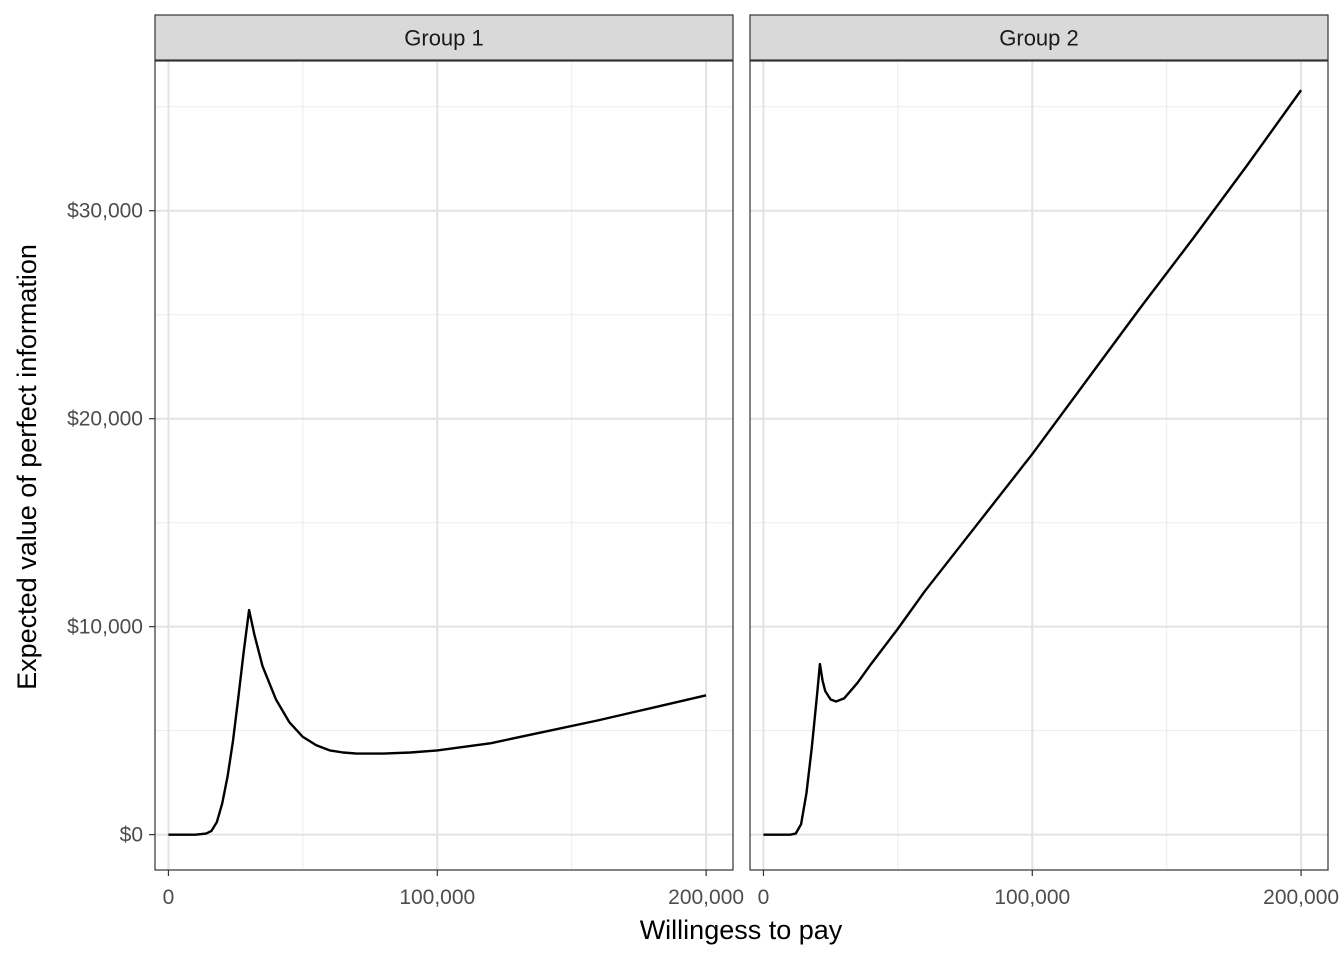 Image resolution: width=1344 pixels, height=960 pixels. I want to click on facet-strip-label: Group 2, so click(1039, 38).